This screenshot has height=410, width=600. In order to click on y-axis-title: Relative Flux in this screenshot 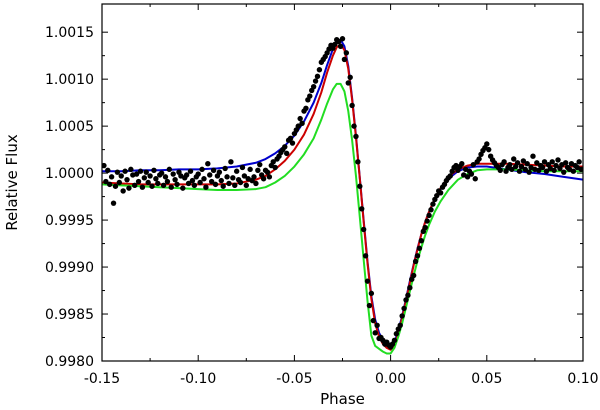, I will do `click(12, 182)`.